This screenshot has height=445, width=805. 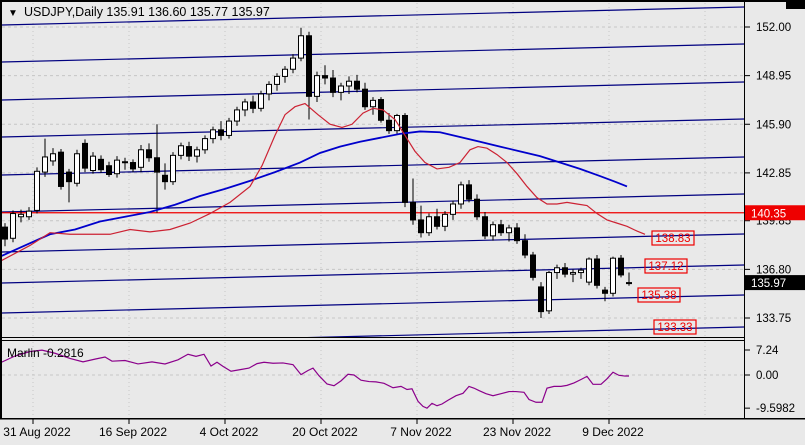 What do you see at coordinates (744, 210) in the screenshot?
I see `price-axis-separator` at bounding box center [744, 210].